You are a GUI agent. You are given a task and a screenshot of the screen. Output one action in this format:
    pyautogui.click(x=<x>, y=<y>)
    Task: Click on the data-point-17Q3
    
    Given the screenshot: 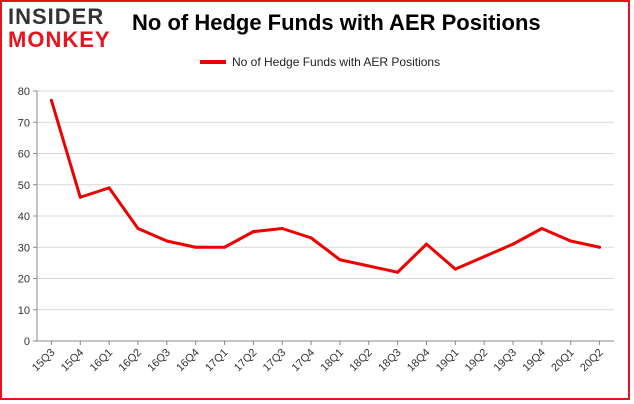 What is the action you would take?
    pyautogui.click(x=282, y=228)
    